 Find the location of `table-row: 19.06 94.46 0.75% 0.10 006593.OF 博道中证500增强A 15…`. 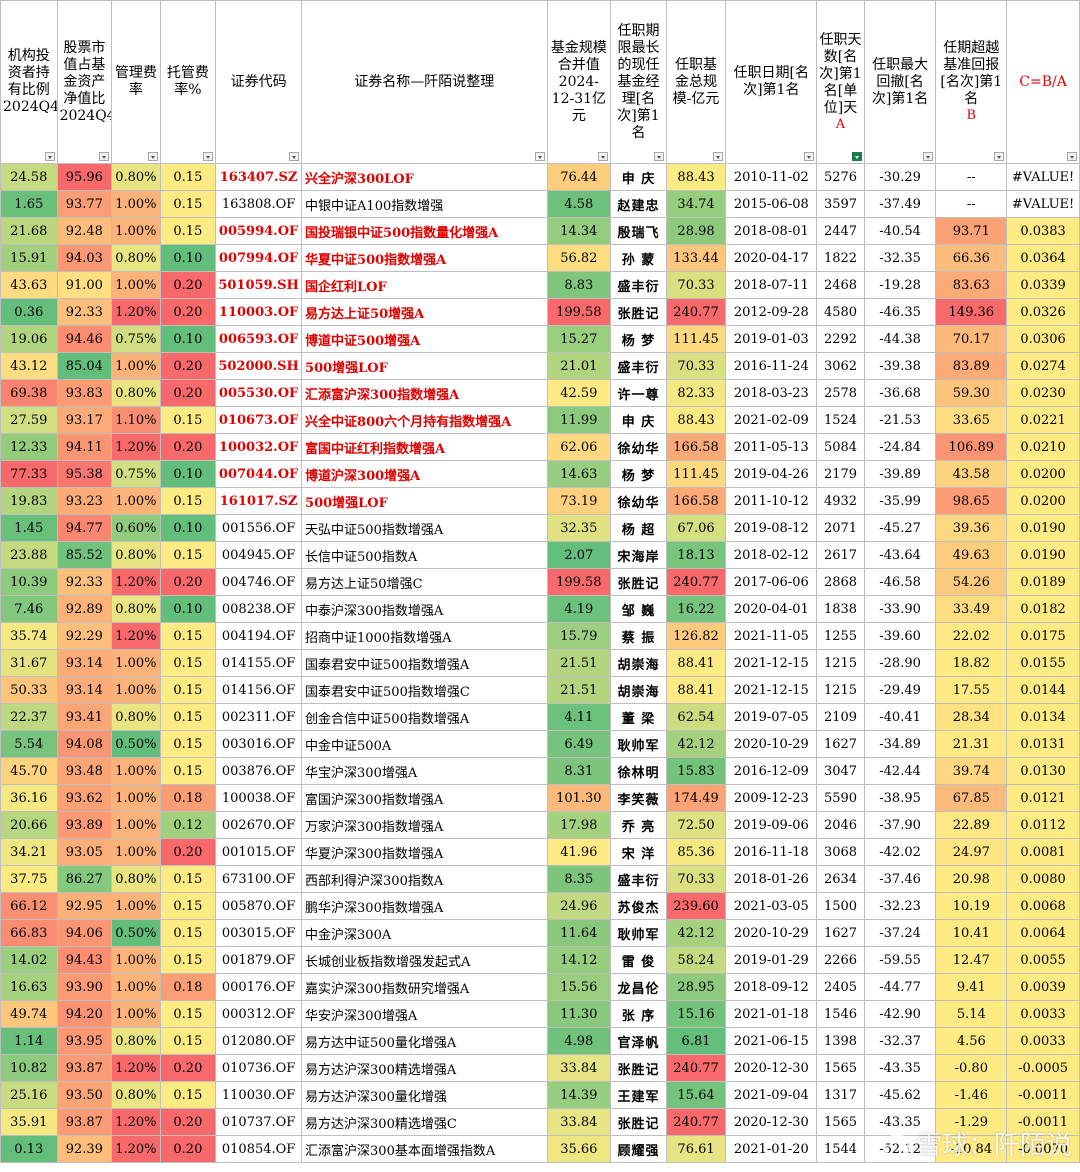

table-row: 19.06 94.46 0.75% 0.10 006593.OF 博道中证500增强A 15… is located at coordinates (540, 339).